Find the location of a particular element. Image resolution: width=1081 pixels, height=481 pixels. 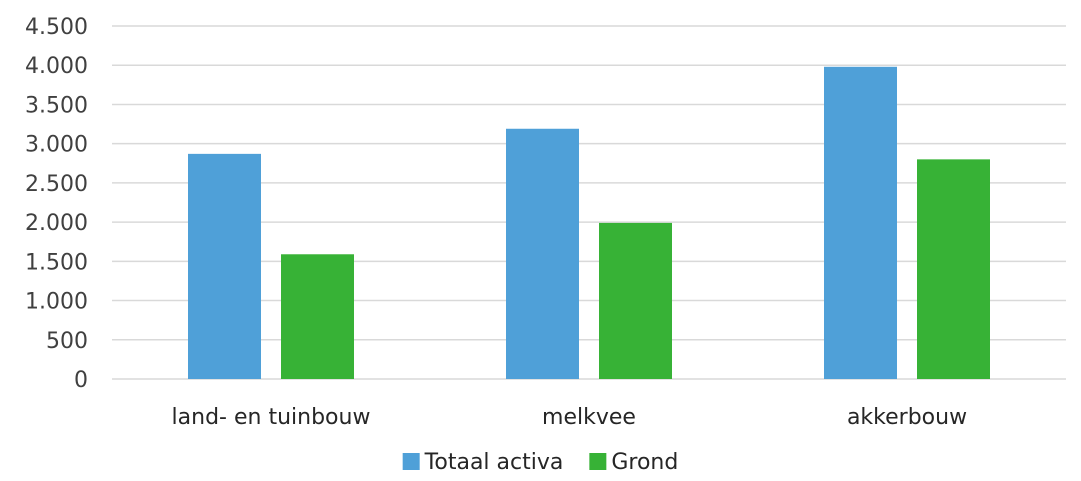

y-tick-label: 1.500 is located at coordinates (56, 262).